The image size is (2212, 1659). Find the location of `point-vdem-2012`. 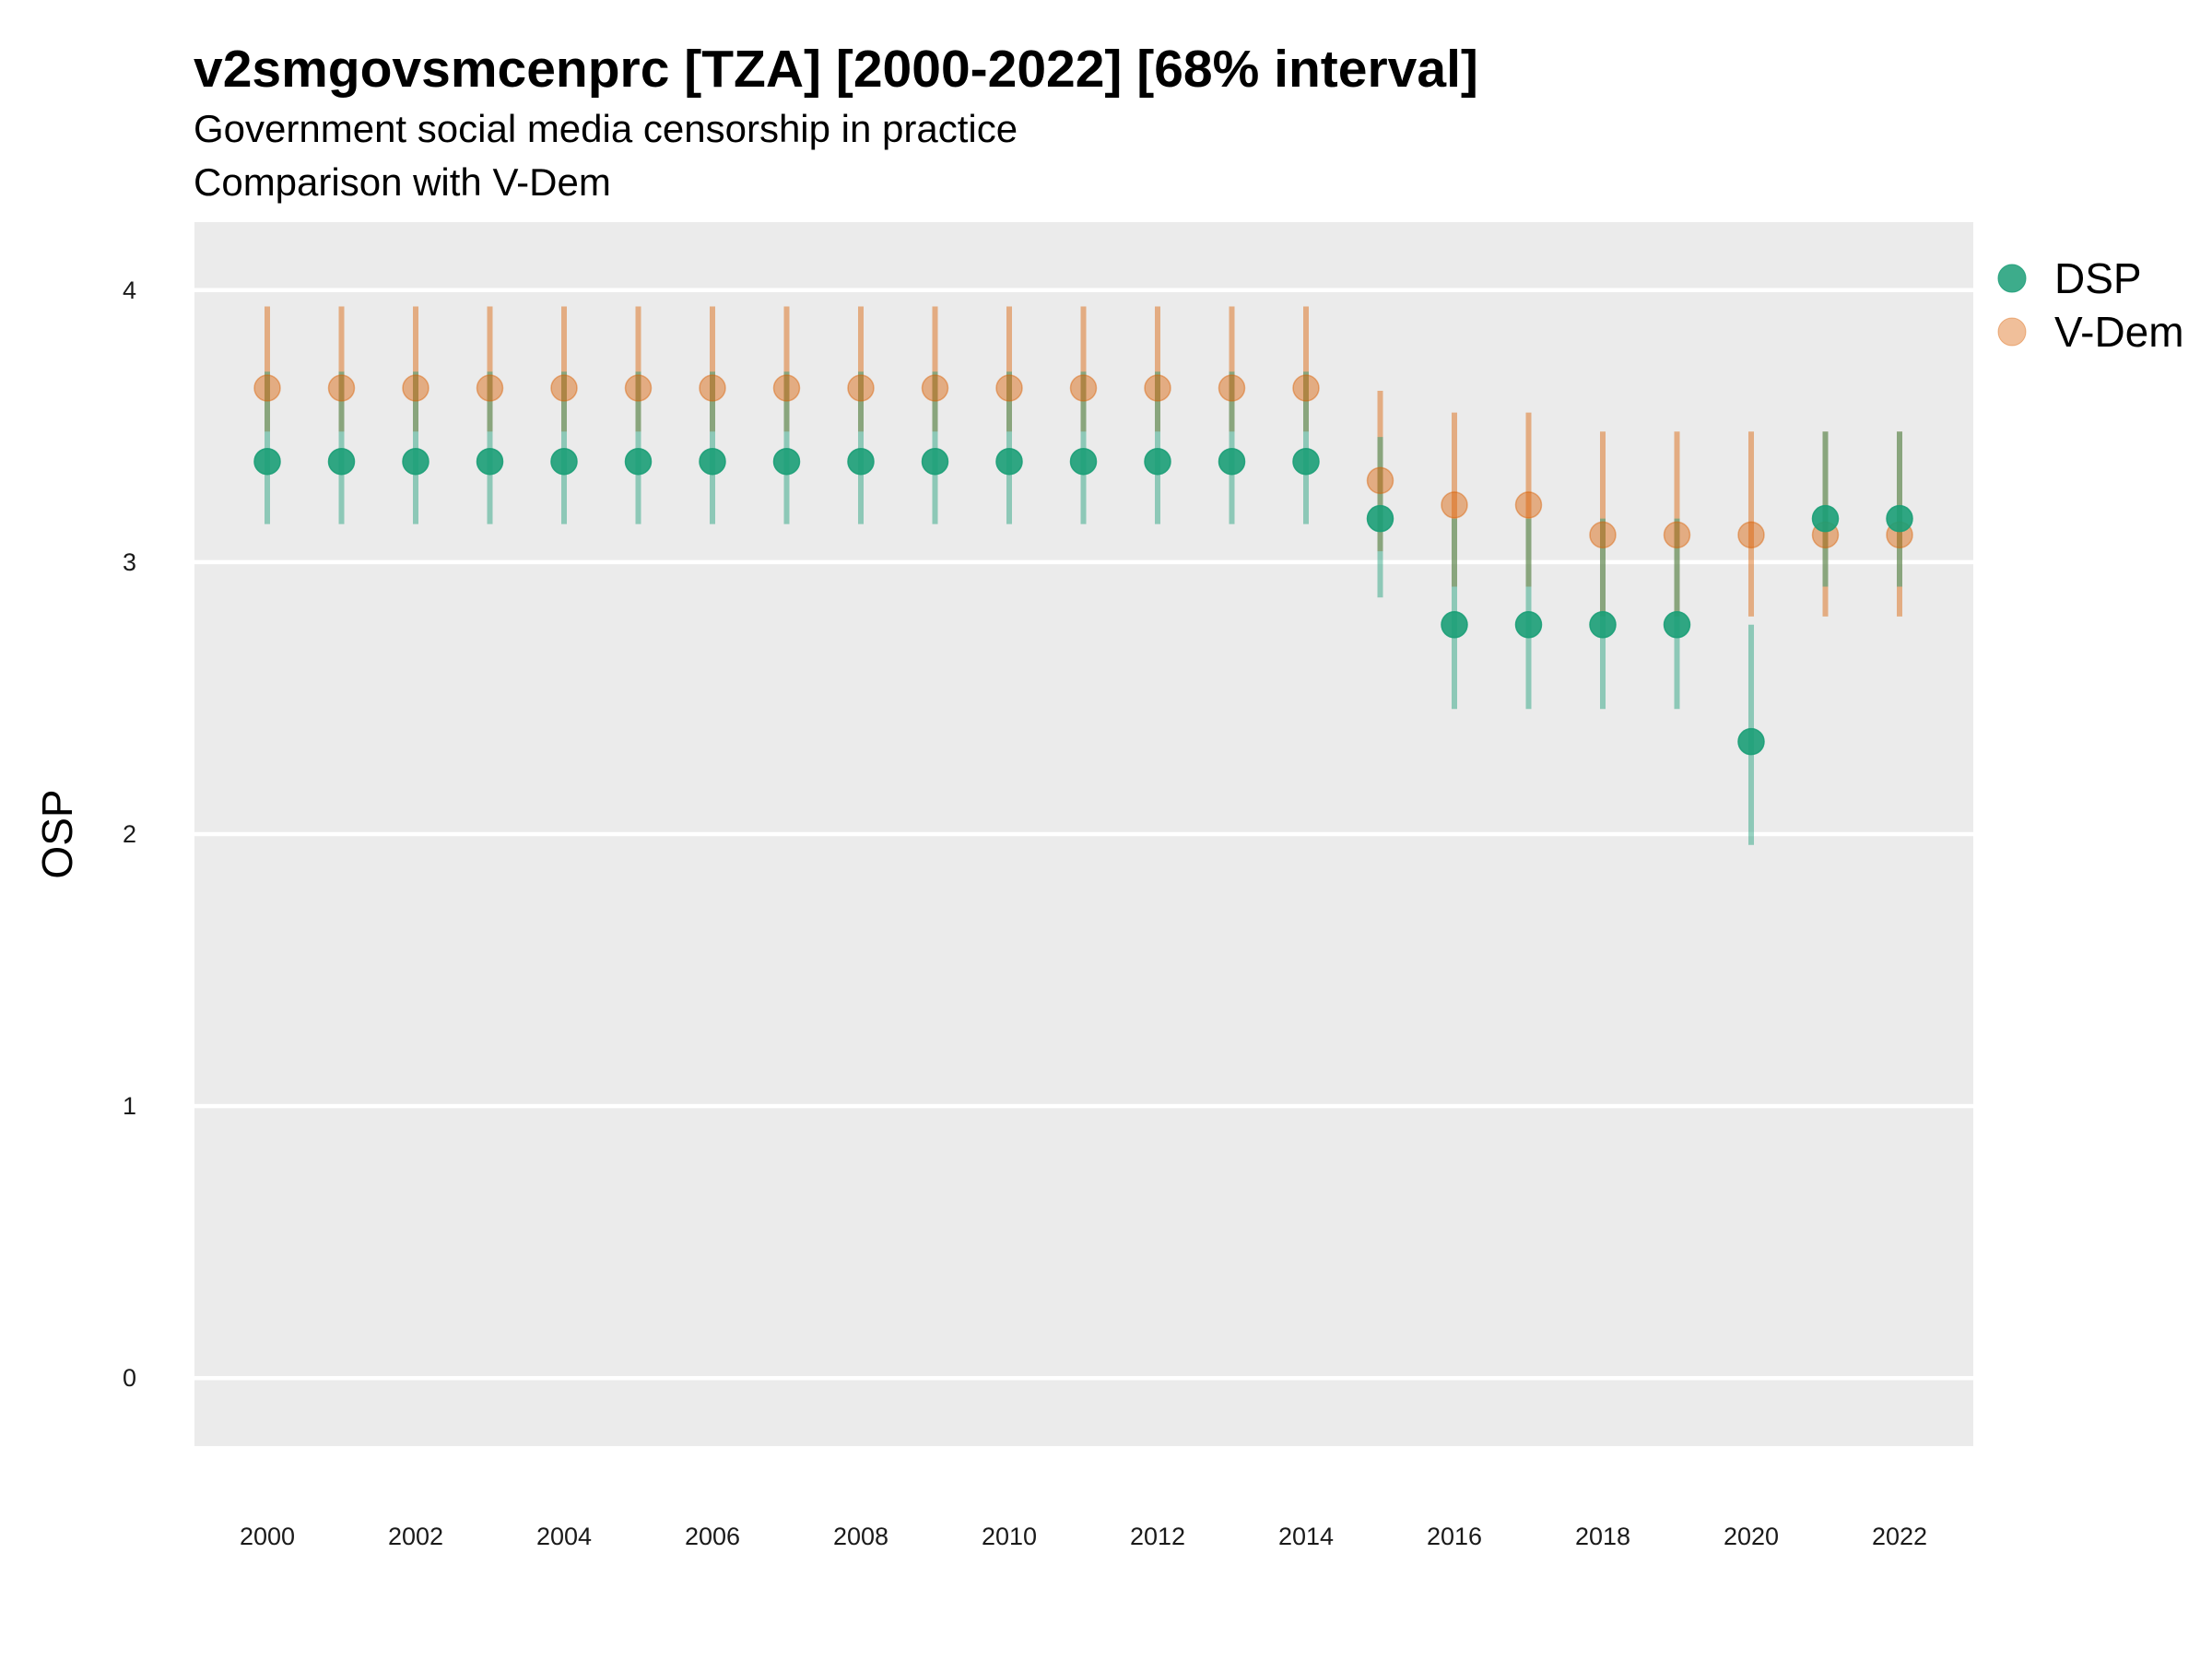

point-vdem-2012 is located at coordinates (1157, 388).